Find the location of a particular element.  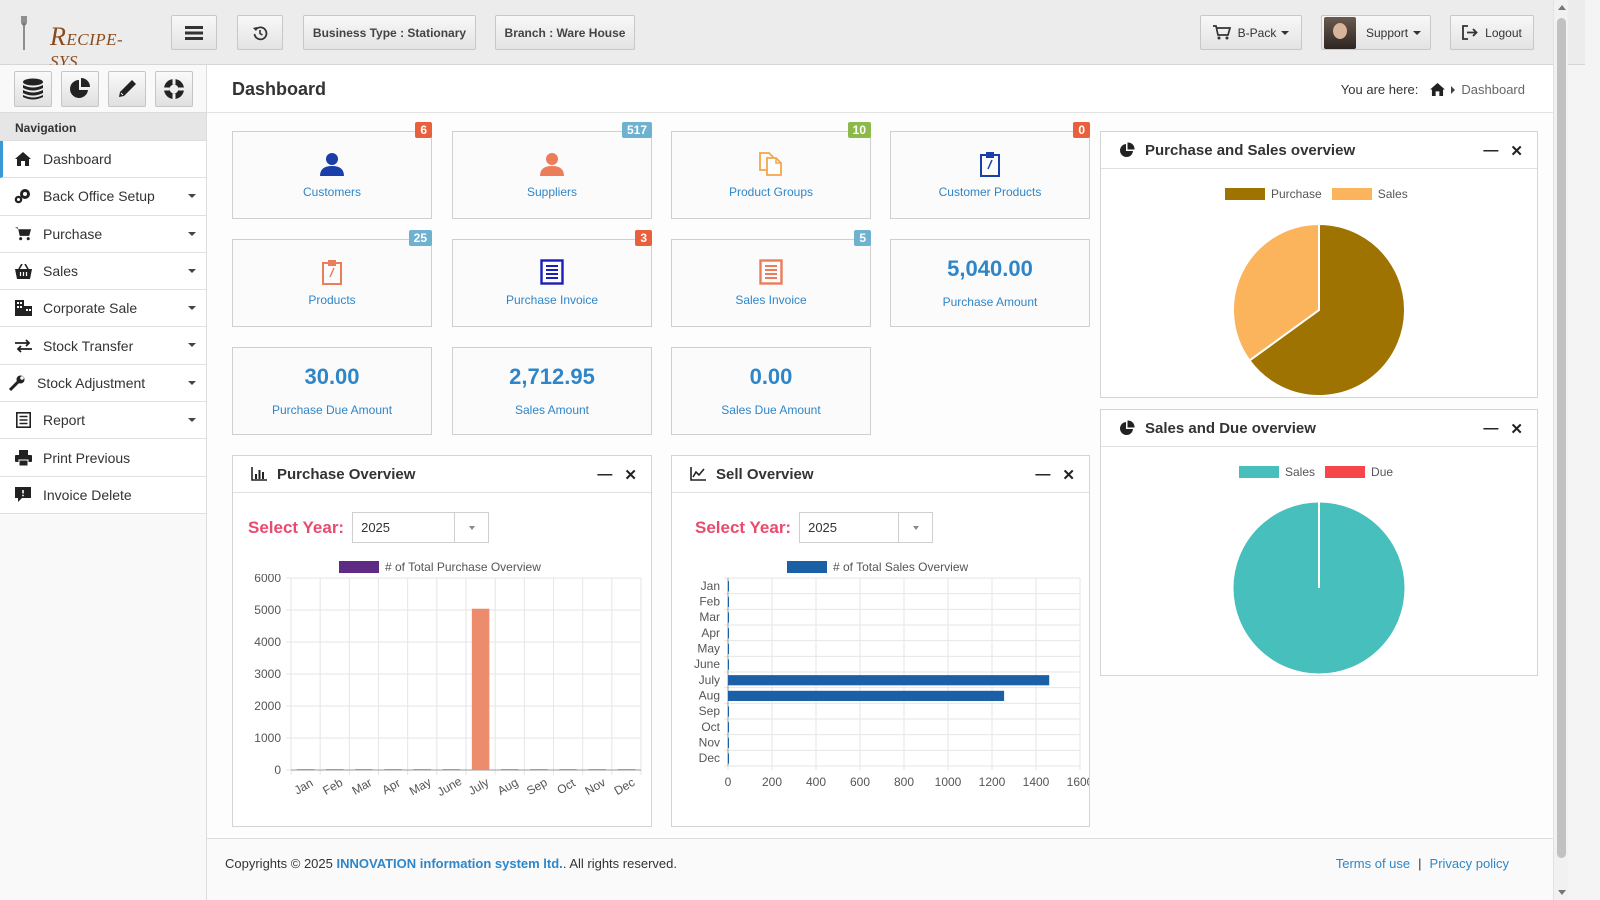

sidebar-item-report: Report is located at coordinates (103, 421).